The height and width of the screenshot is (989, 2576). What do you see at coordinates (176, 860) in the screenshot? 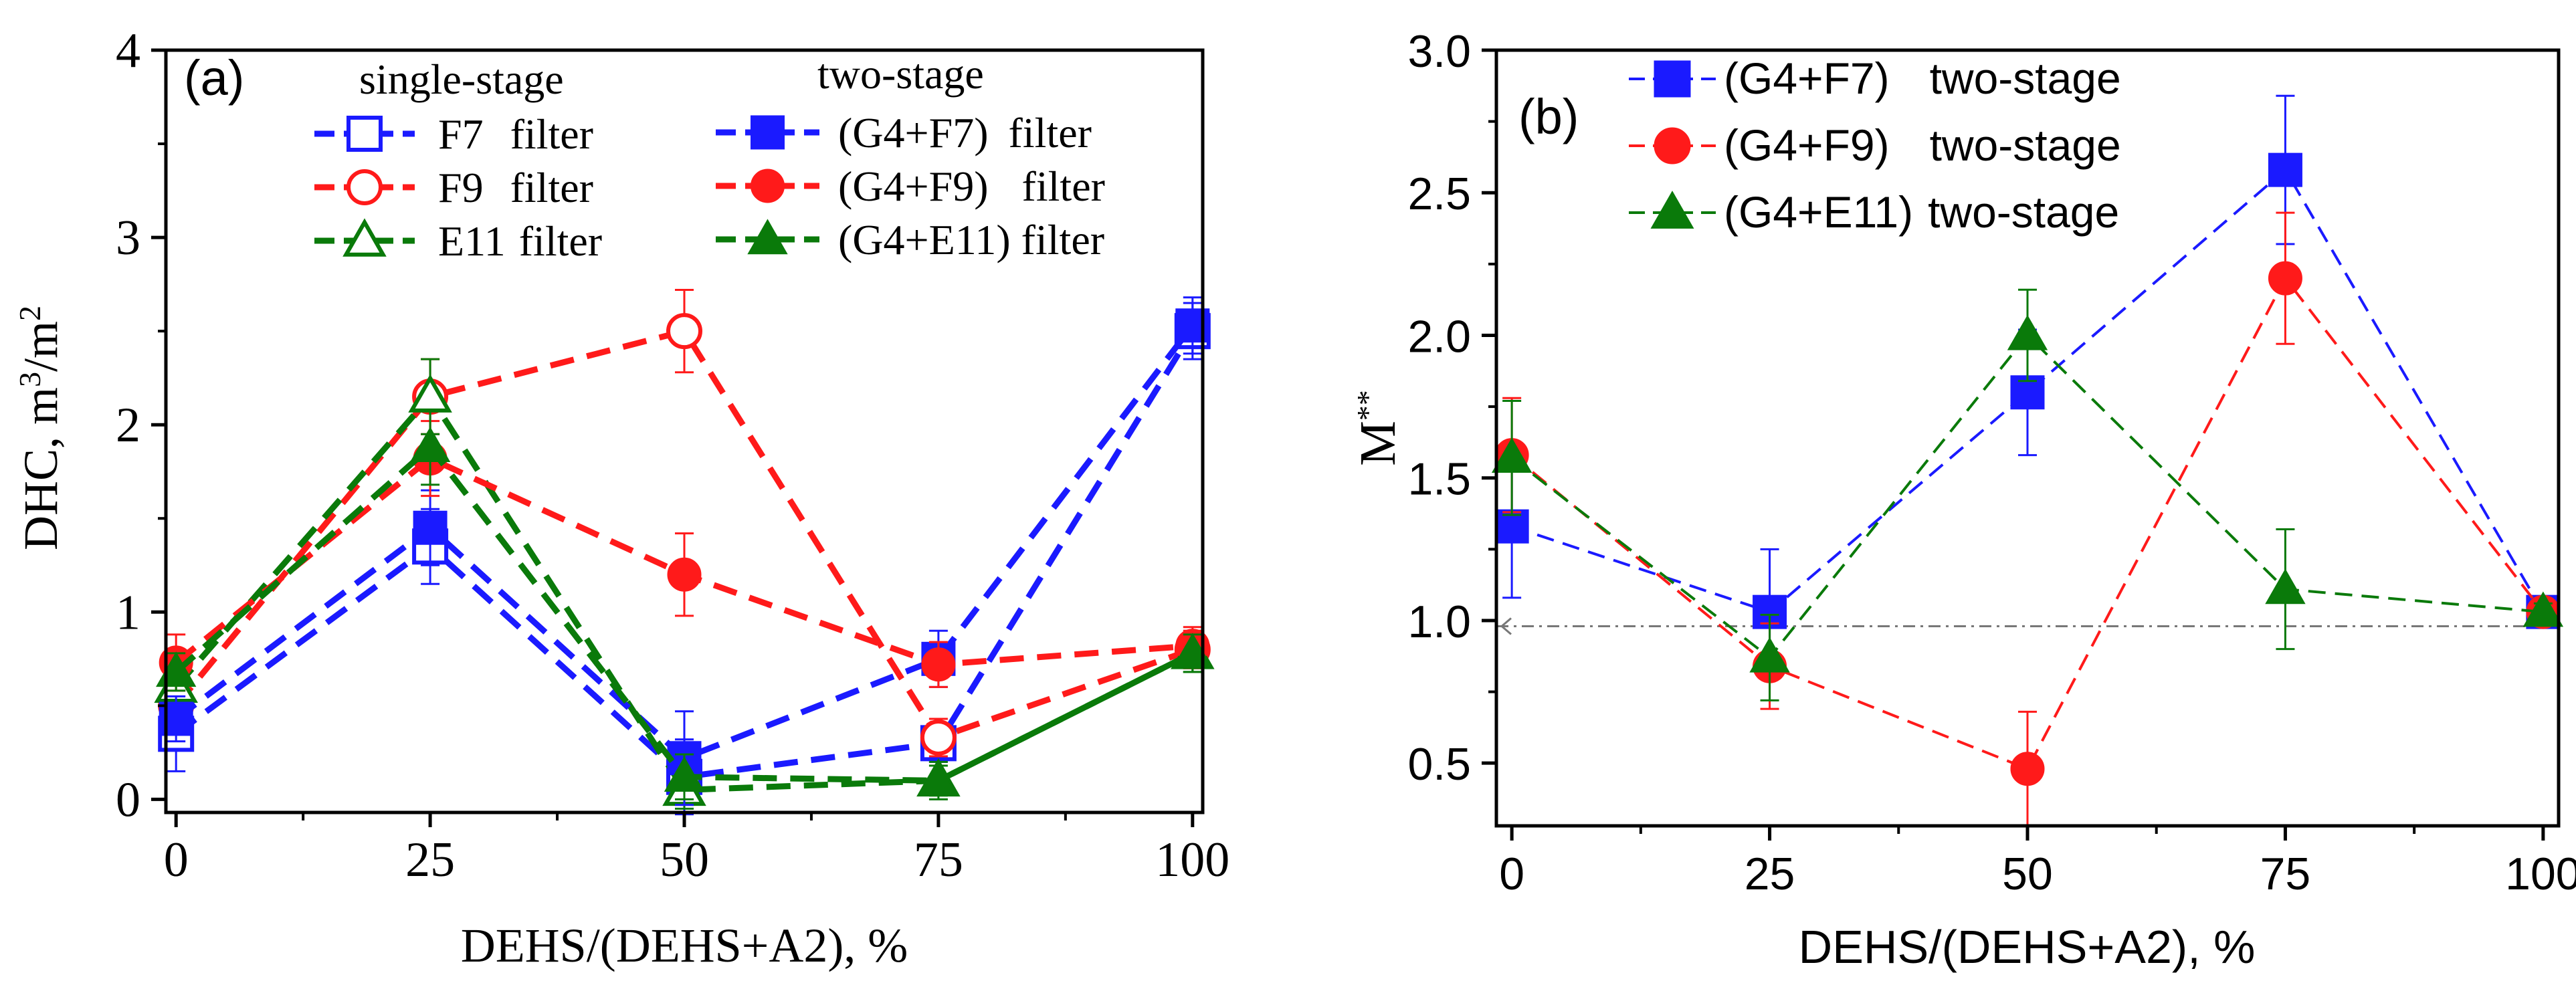
I see `panel-a-xtick-label-0: 0` at bounding box center [176, 860].